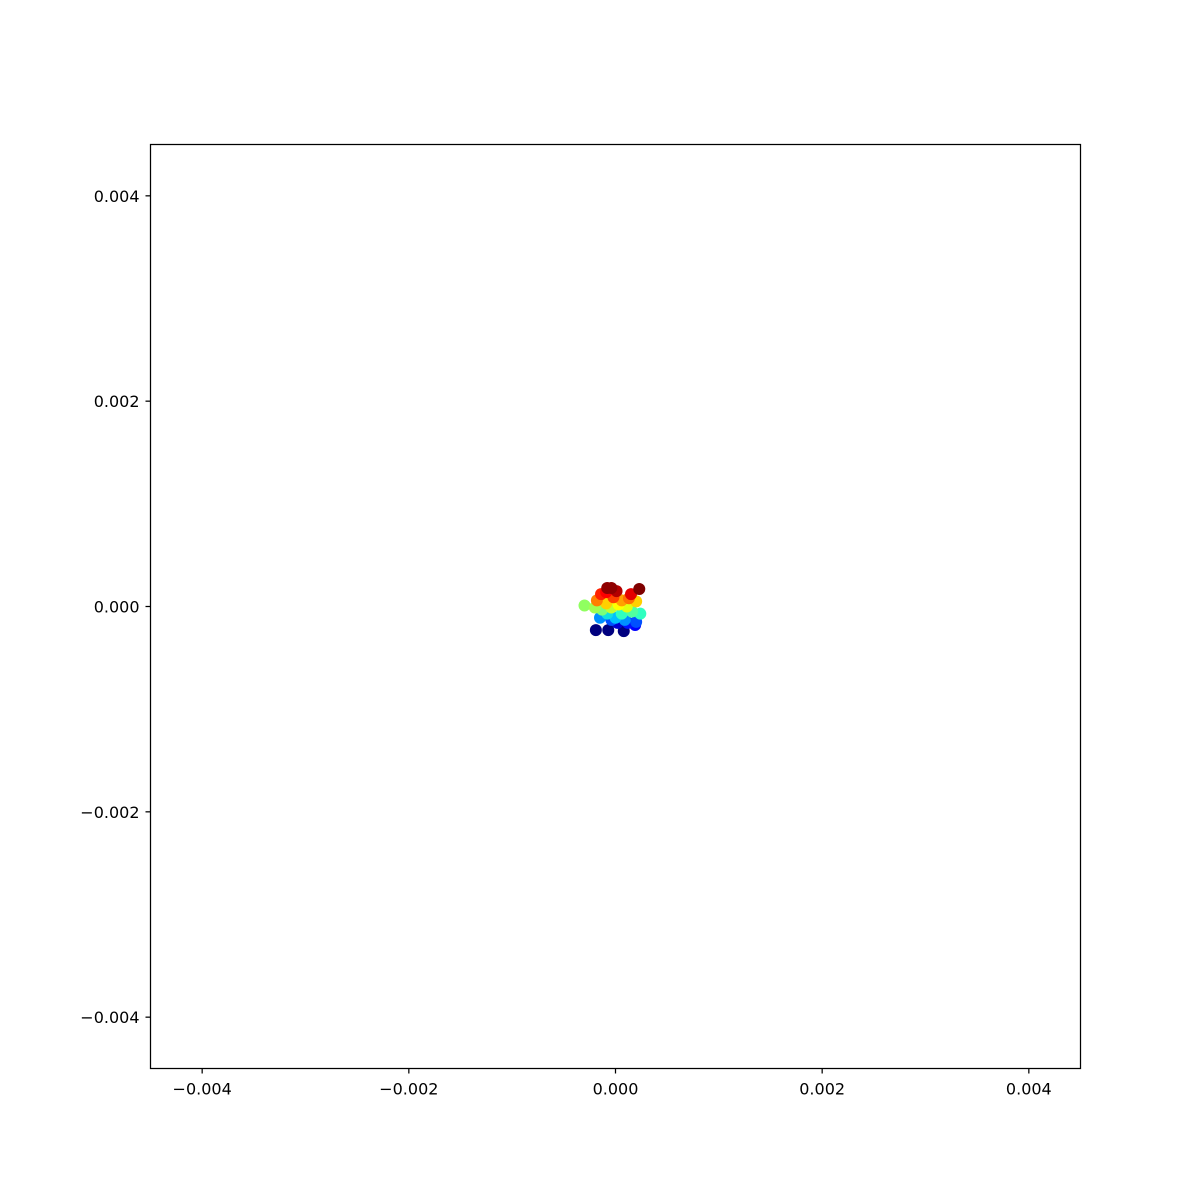 This screenshot has width=1200, height=1200. Describe the element at coordinates (616, 1089) in the screenshot. I see `x-tick-label: 0.000` at that location.